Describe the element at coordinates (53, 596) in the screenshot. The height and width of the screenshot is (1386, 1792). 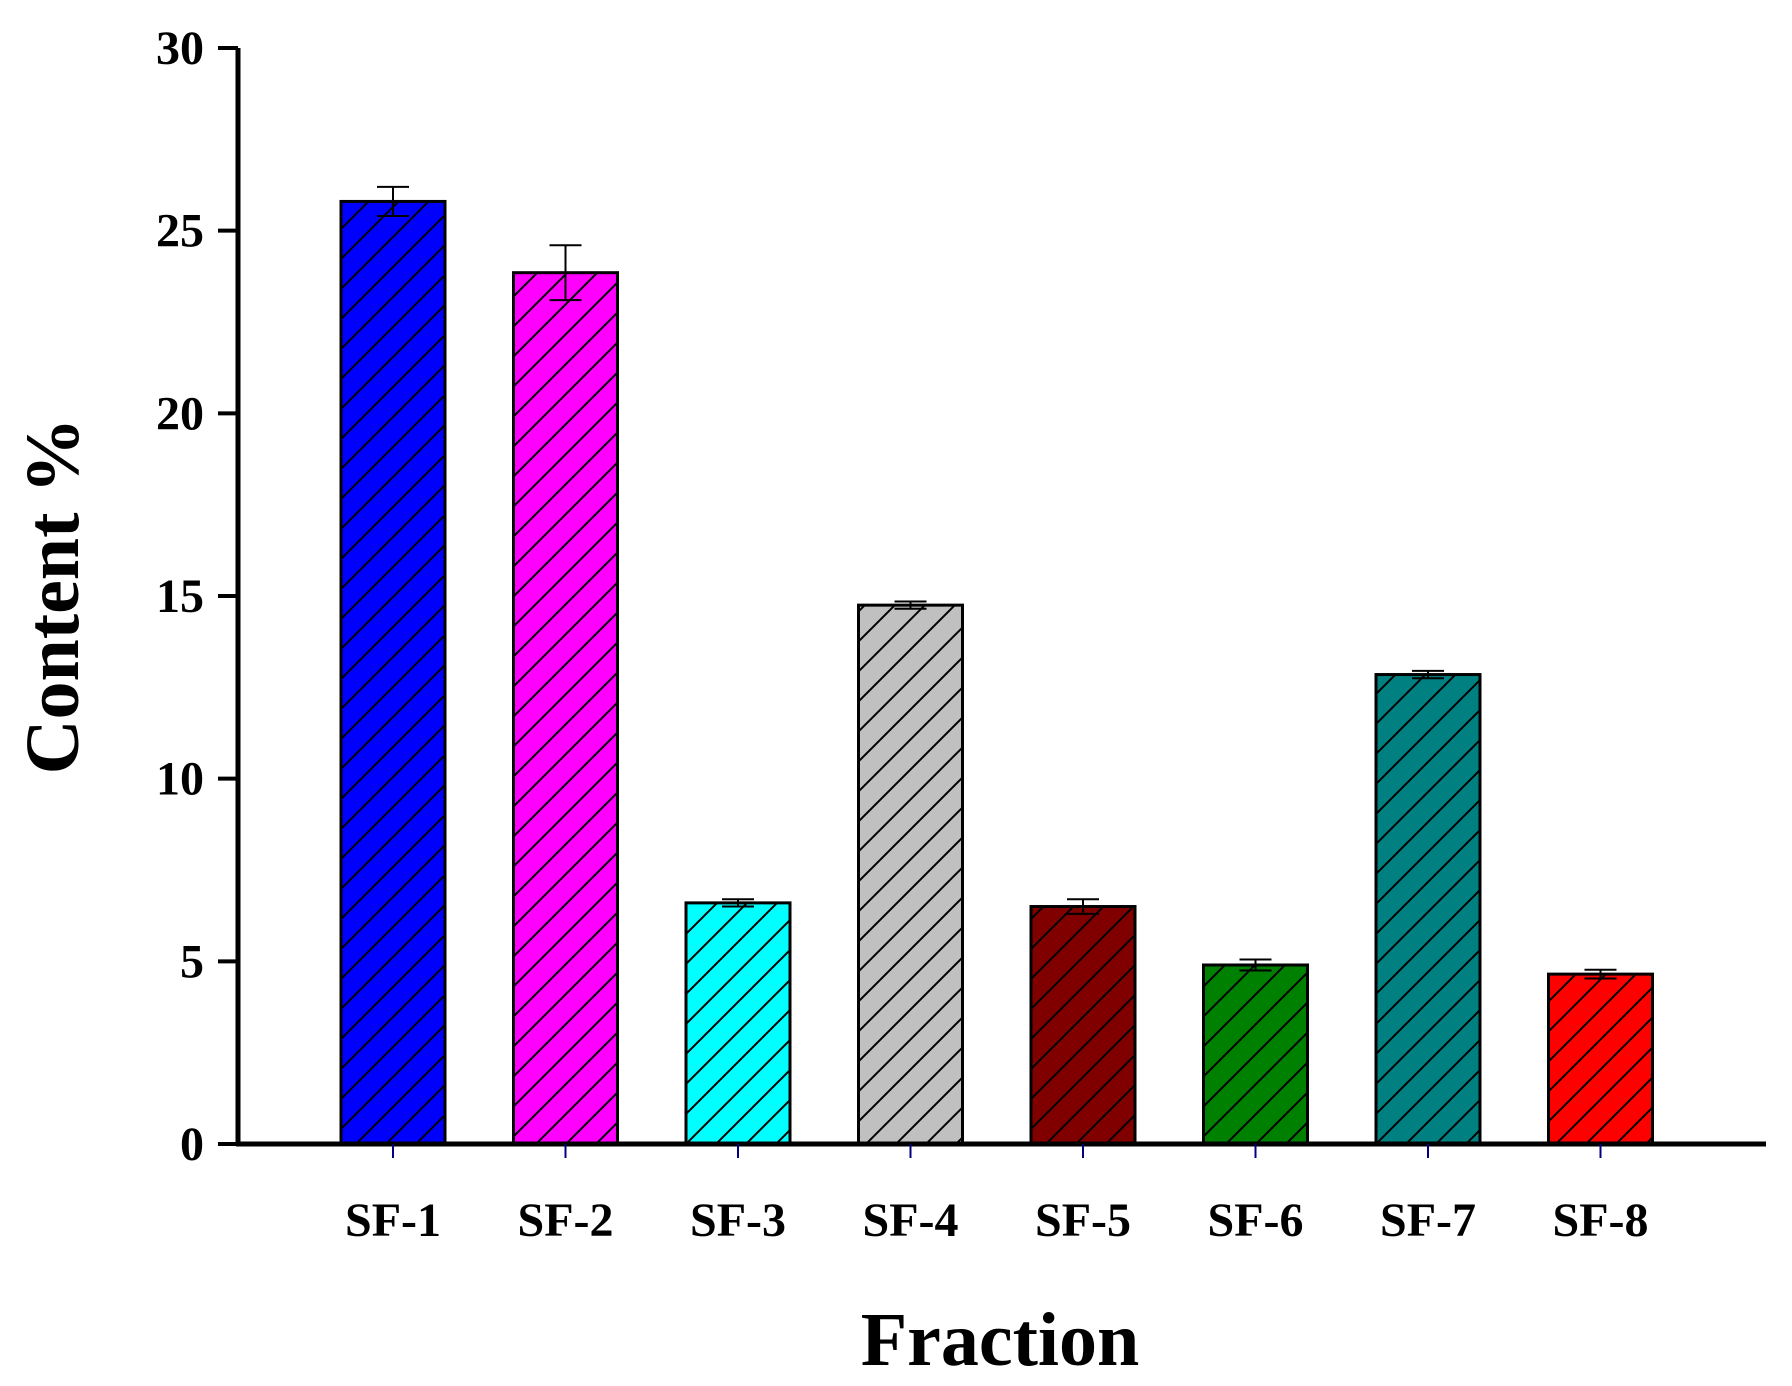
I see `y-axis-title: Content %` at that location.